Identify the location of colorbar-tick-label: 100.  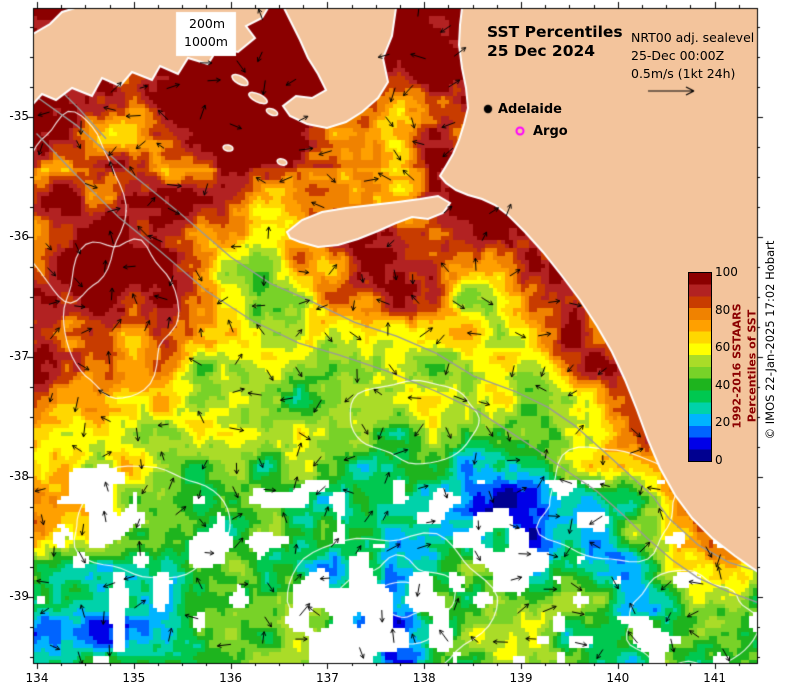
(726, 272).